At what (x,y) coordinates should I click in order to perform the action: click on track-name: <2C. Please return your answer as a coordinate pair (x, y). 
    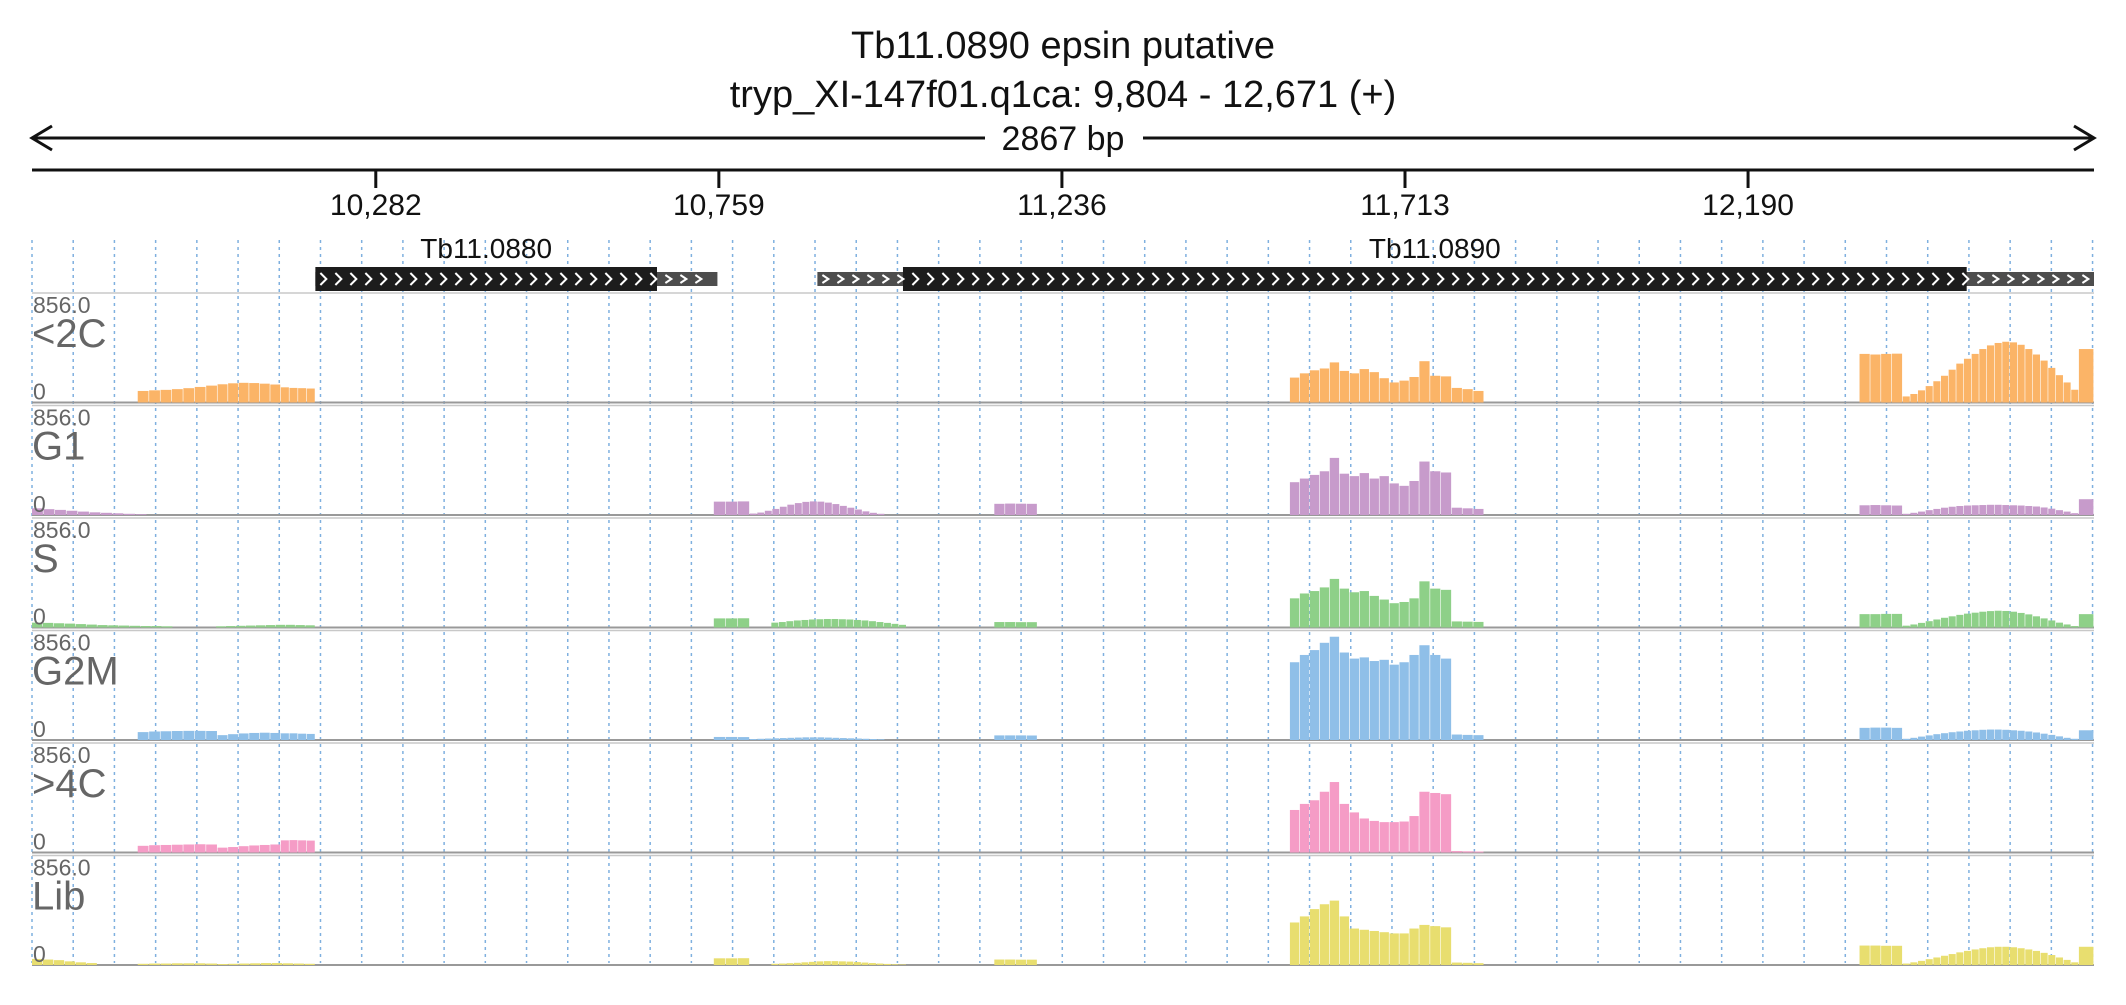
    Looking at the image, I should click on (69, 334).